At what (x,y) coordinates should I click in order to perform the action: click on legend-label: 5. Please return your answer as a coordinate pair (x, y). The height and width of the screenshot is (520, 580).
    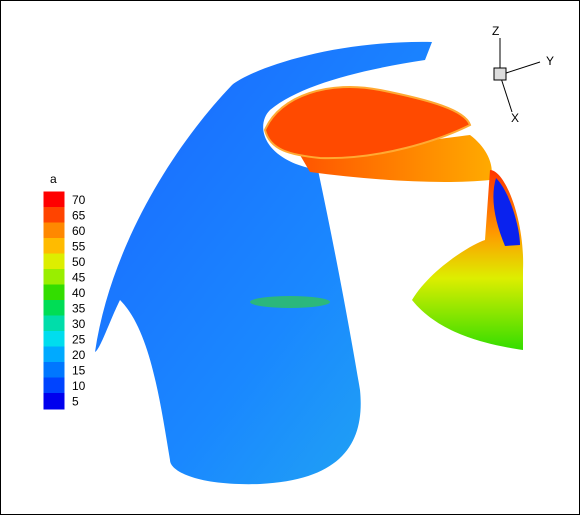
    Looking at the image, I should click on (75, 401).